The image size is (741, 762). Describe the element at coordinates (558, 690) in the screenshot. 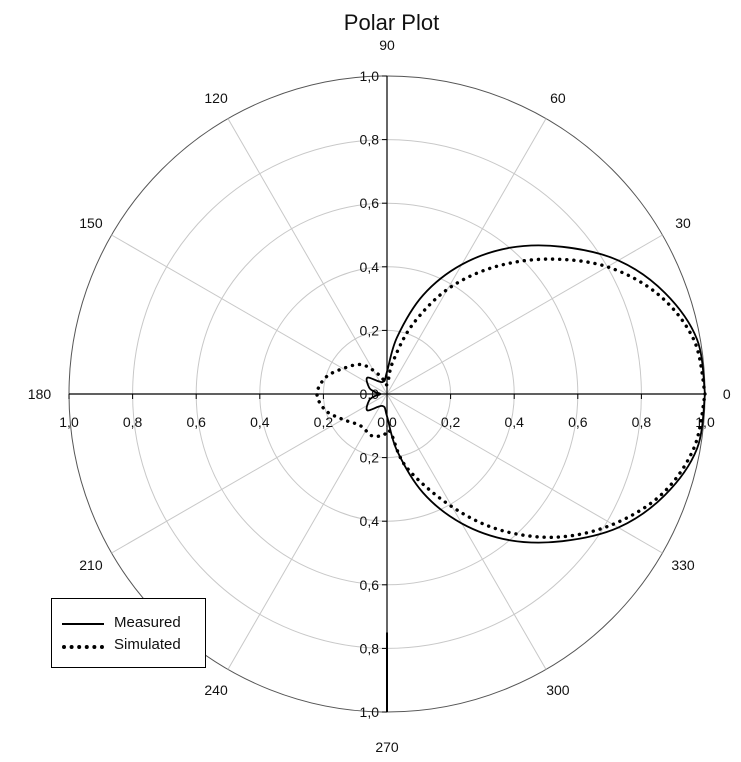

I see `angle-tick-label: 300` at that location.